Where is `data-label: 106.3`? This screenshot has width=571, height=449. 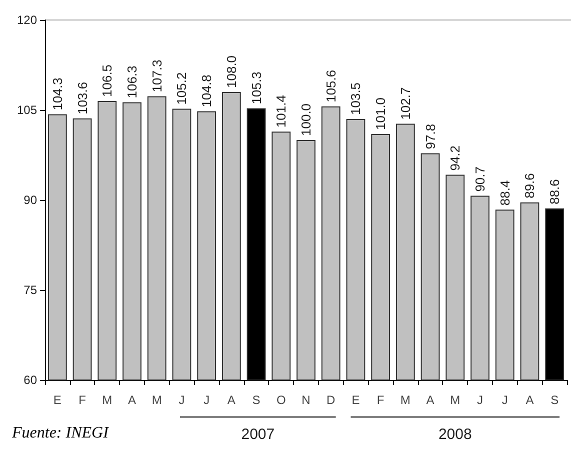
data-label: 106.3 is located at coordinates (132, 82).